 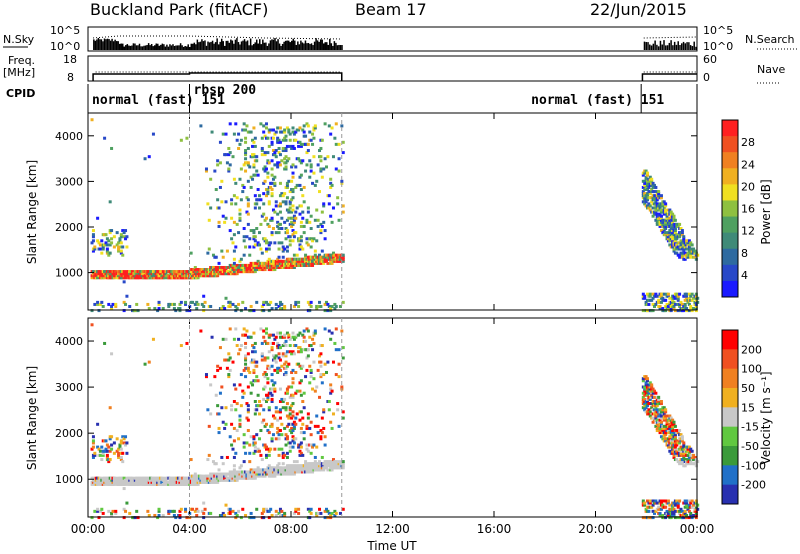 I want to click on colorbar-tick-label: -200, so click(x=753, y=485).